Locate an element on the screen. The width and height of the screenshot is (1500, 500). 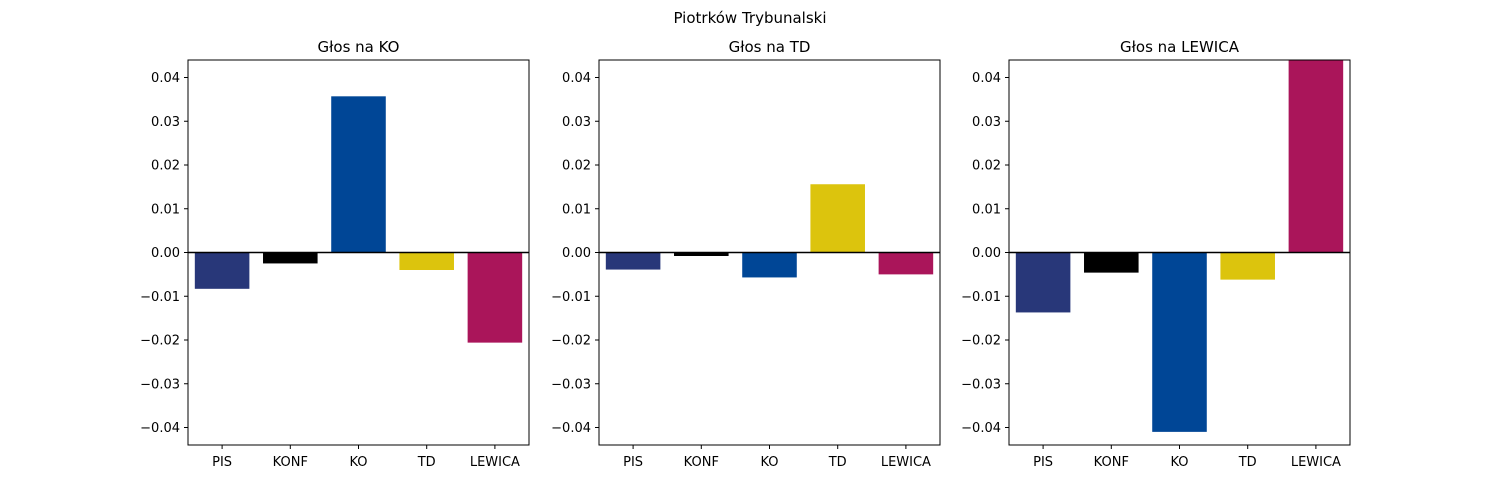
panel-title: Głos na LEWICA is located at coordinates (1180, 47).